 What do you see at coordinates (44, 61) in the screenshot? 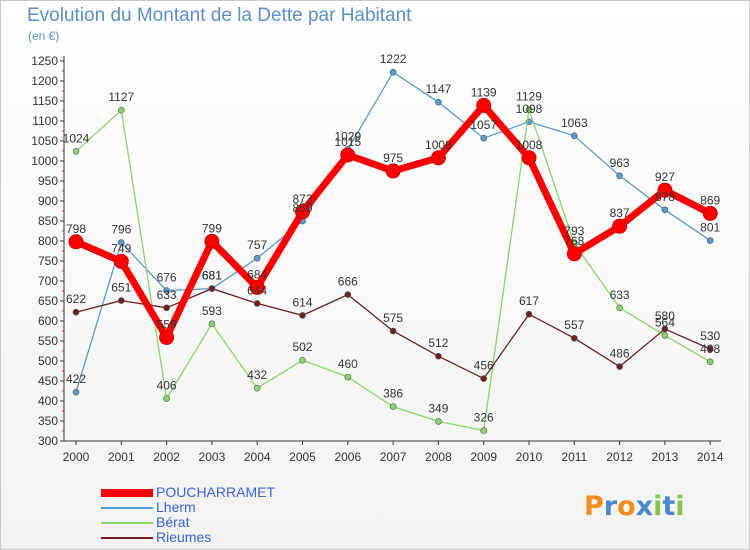
I see `y-tick-label: 1250` at bounding box center [44, 61].